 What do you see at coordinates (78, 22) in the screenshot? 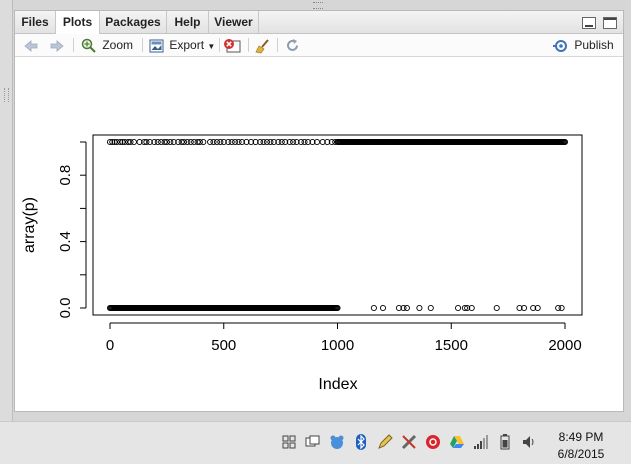
I see `tab-plots: Plots` at bounding box center [78, 22].